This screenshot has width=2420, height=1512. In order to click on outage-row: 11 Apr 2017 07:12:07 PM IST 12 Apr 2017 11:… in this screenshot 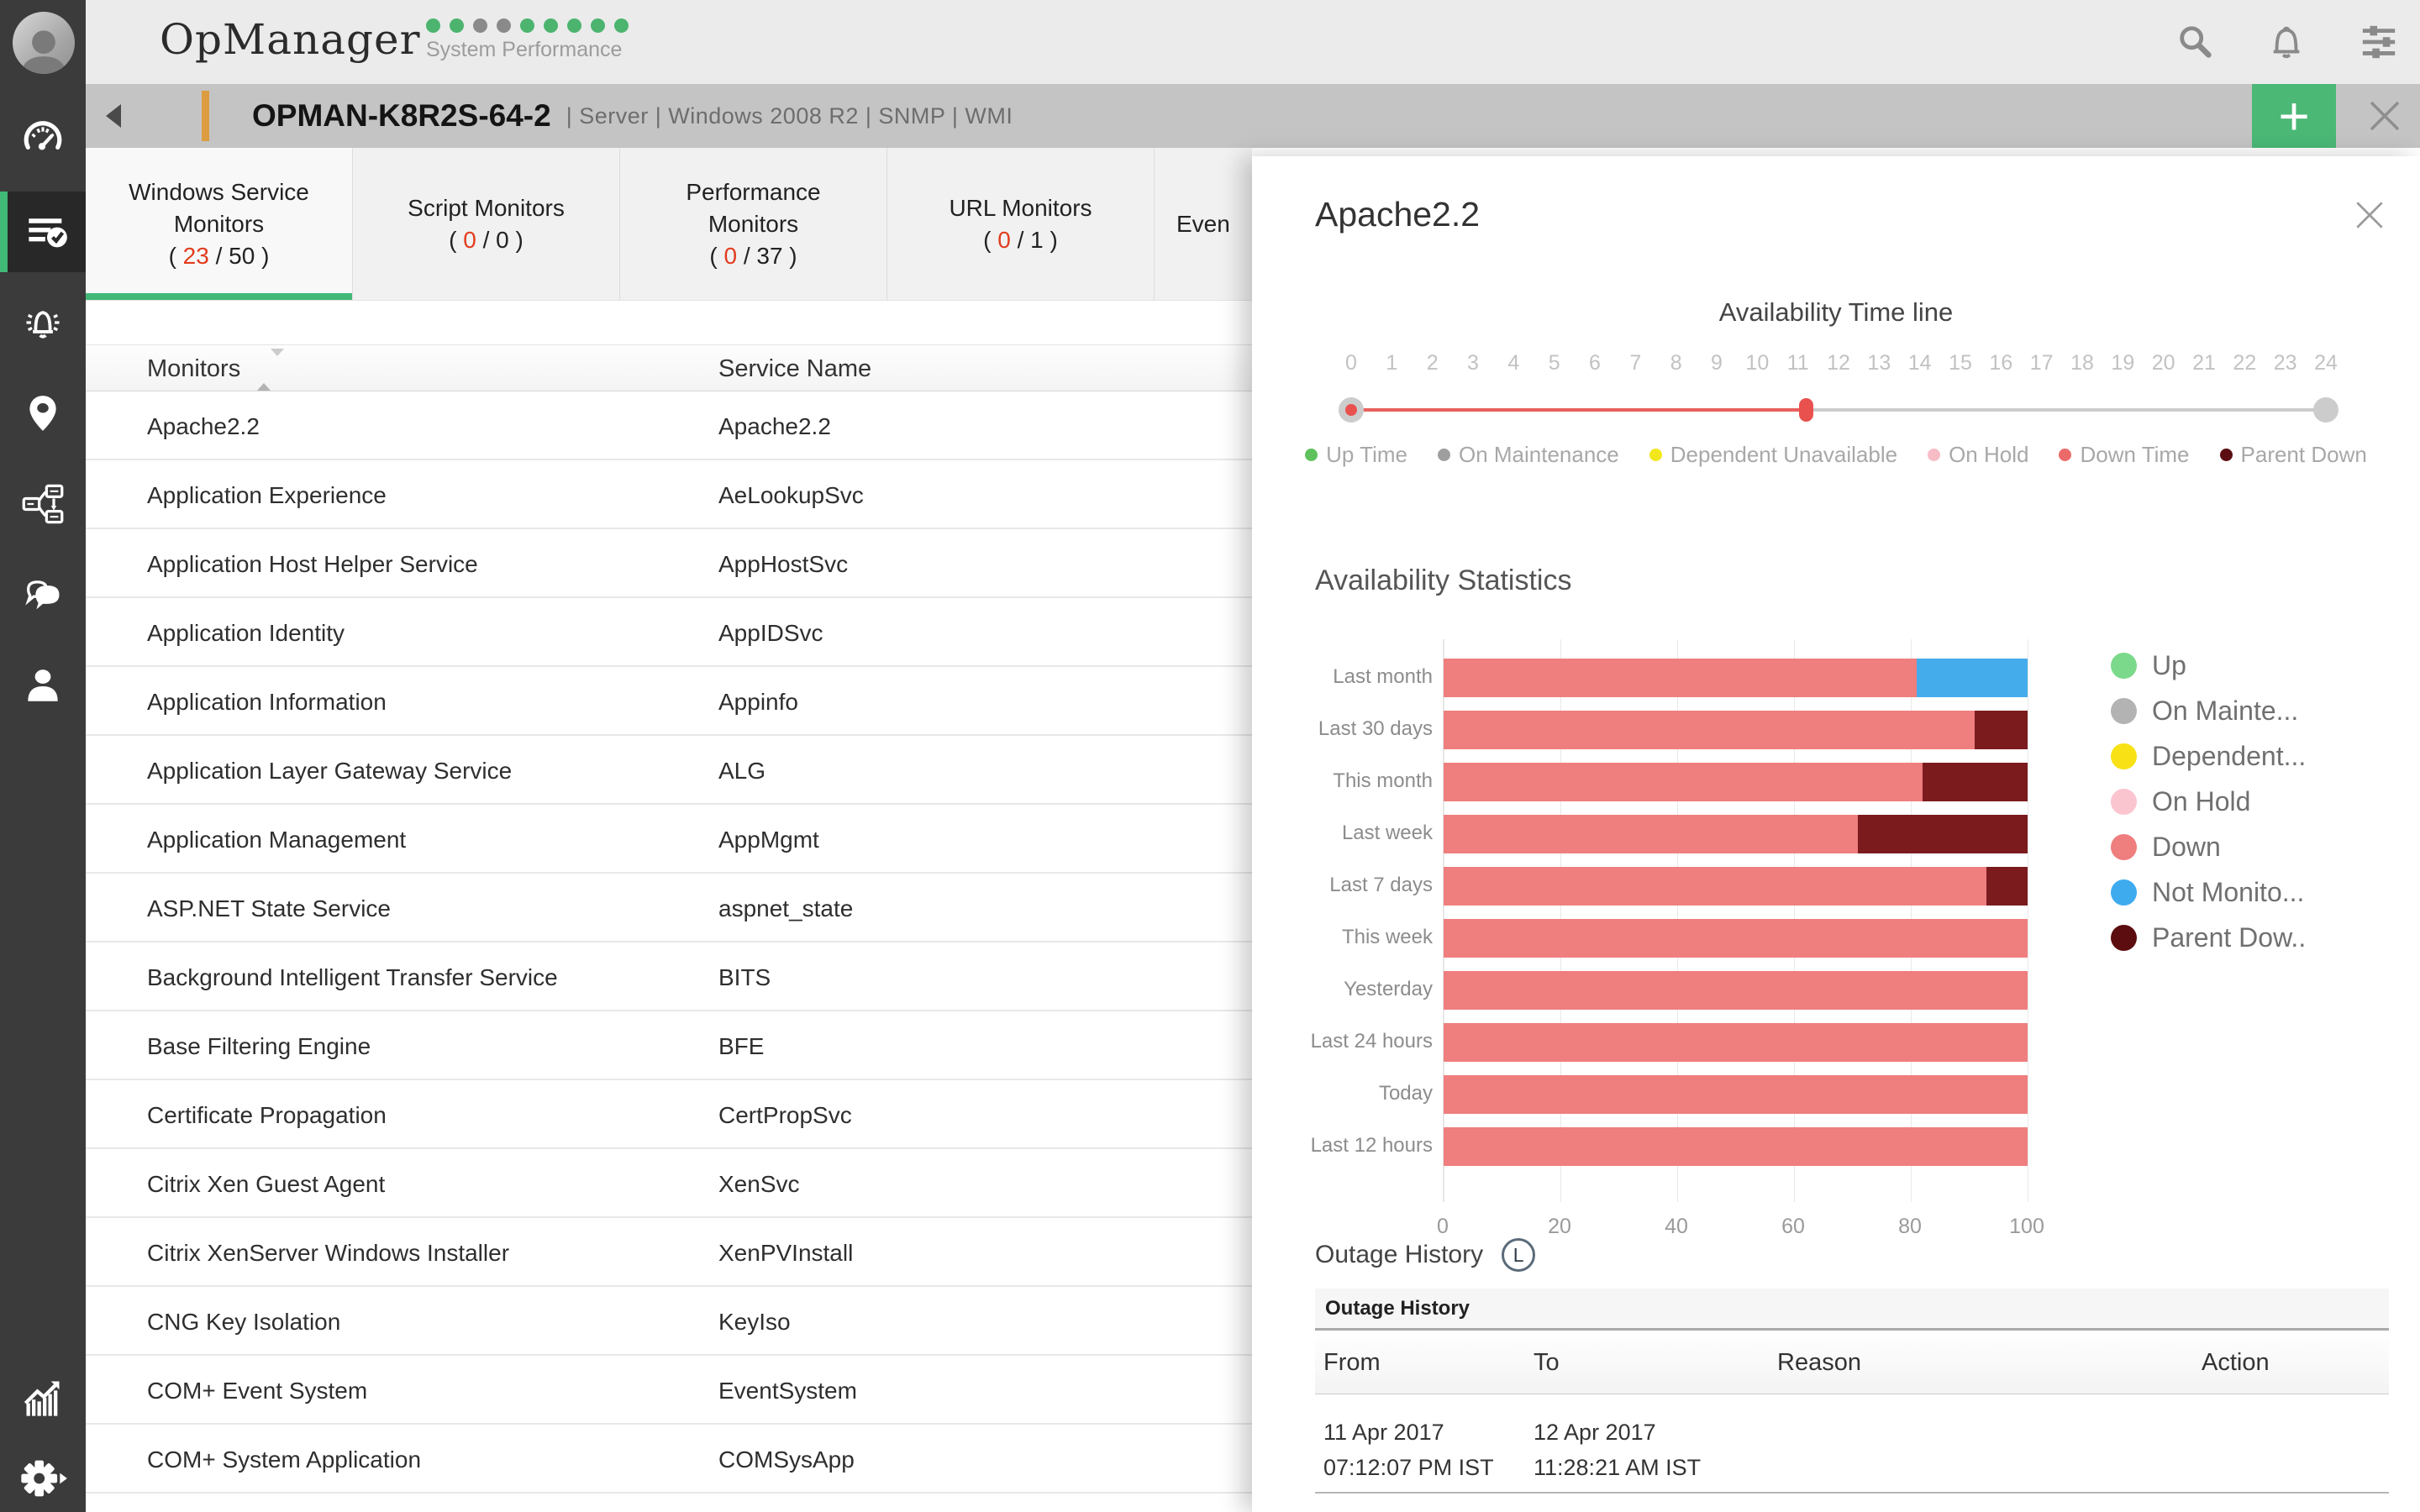, I will do `click(1852, 1444)`.